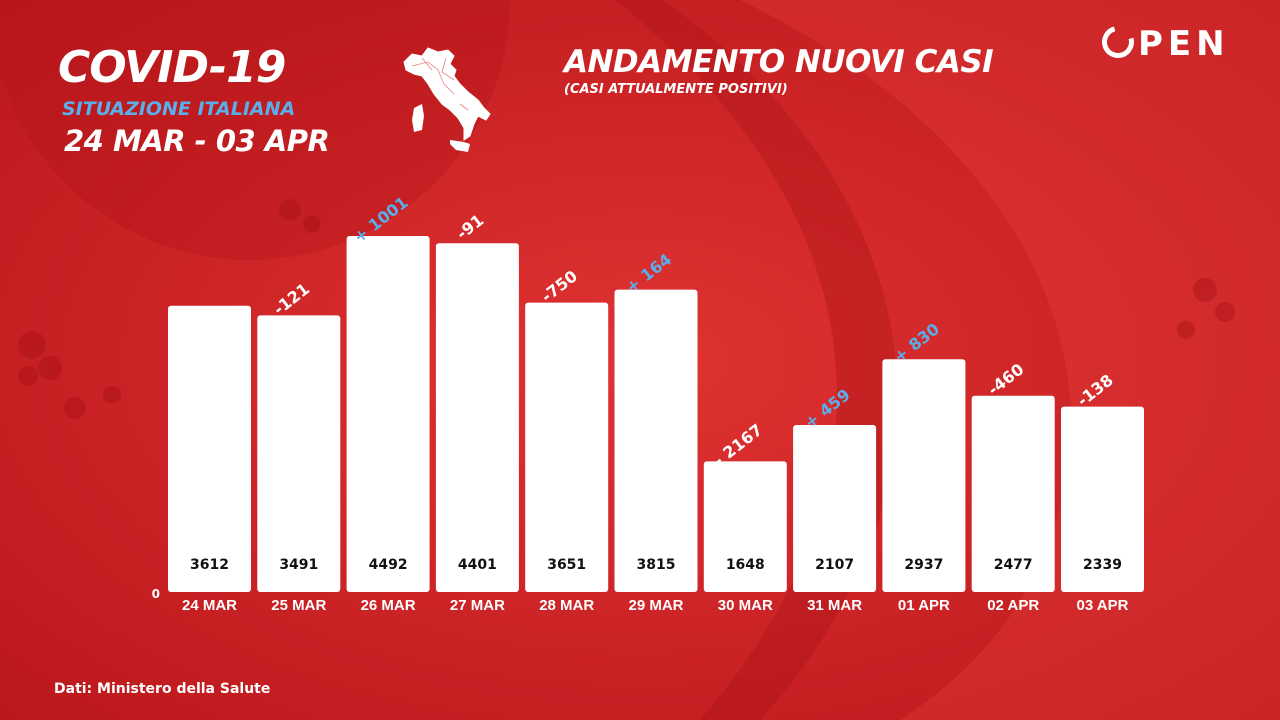  Describe the element at coordinates (298, 565) in the screenshot. I see `bar-value-label: 3491` at that location.